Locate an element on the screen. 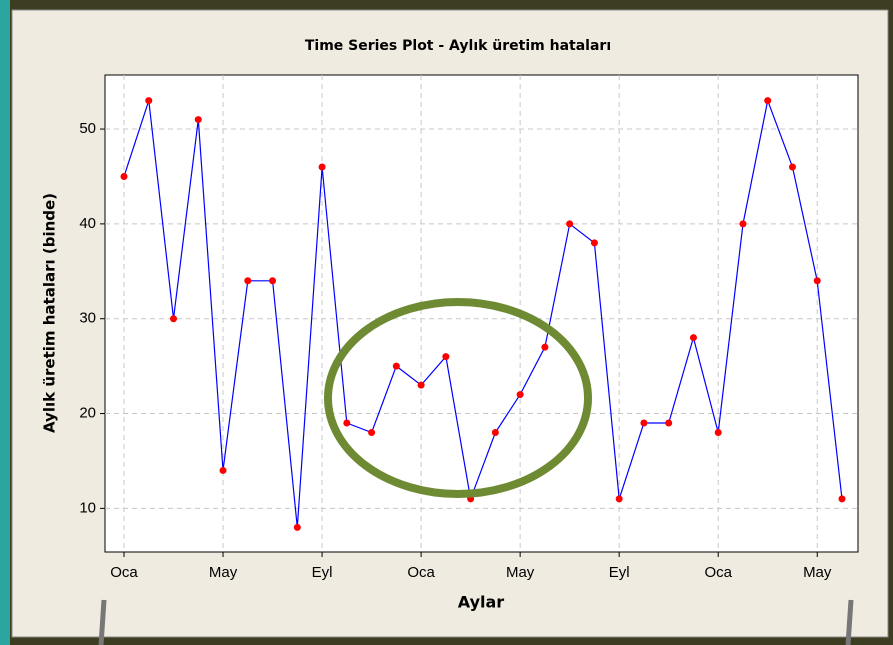 The height and width of the screenshot is (645, 893). frame-edge is located at coordinates (5, 322).